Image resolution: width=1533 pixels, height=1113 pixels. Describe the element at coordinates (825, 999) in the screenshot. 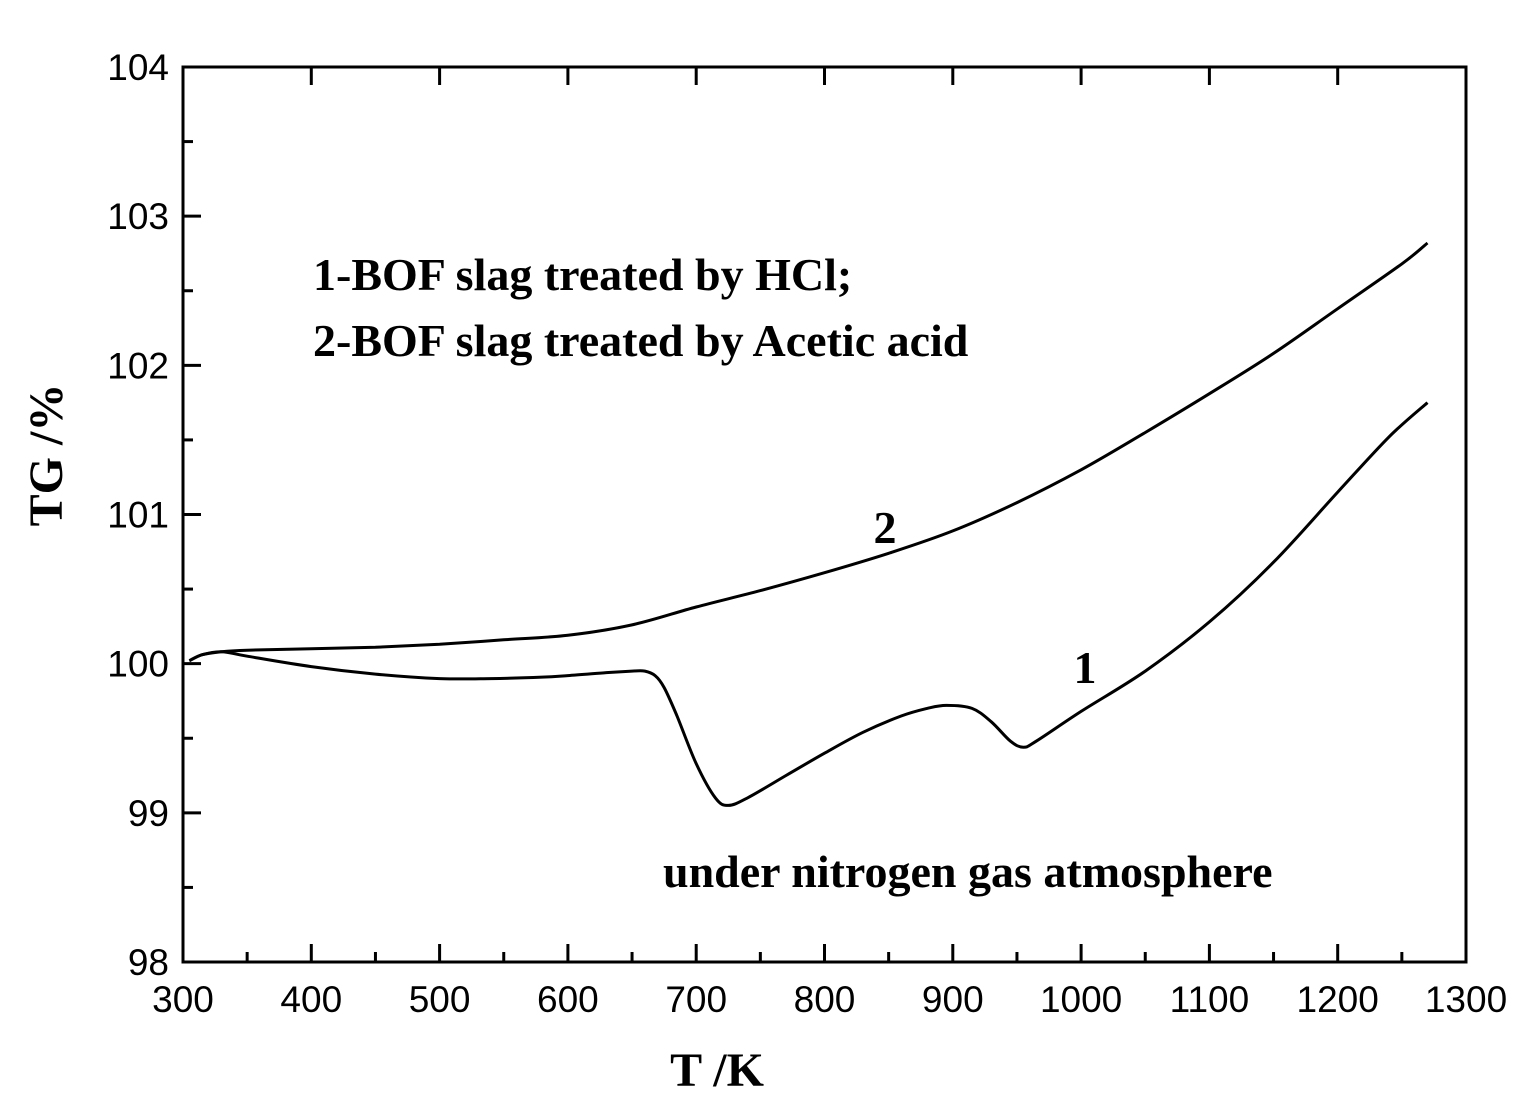

I see `x-tick-label: 800` at that location.